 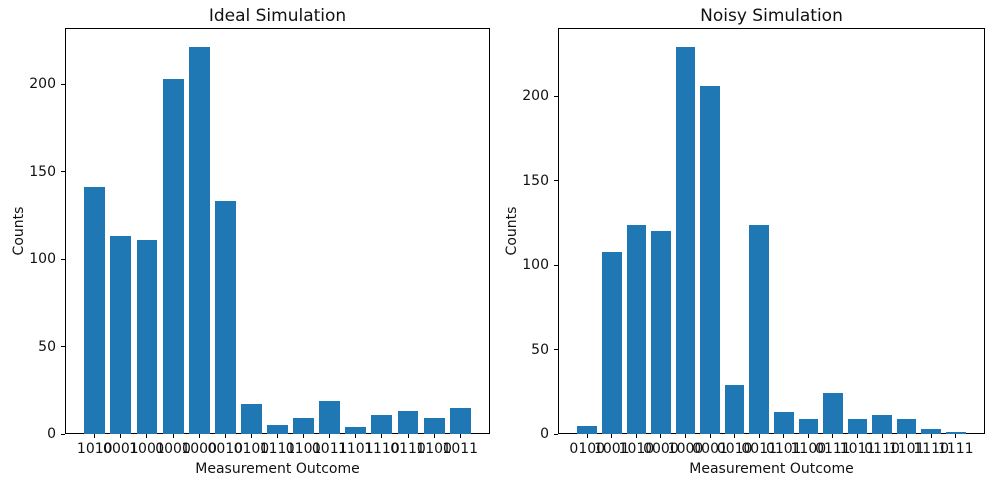 What do you see at coordinates (759, 449) in the screenshot?
I see `x-tick-label: 0011` at bounding box center [759, 449].